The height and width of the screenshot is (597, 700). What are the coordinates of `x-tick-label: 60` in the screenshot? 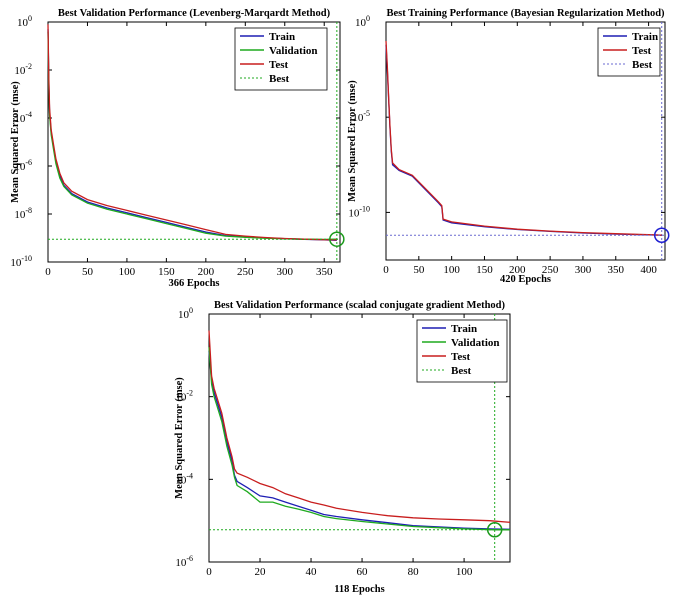 It's located at (363, 572).